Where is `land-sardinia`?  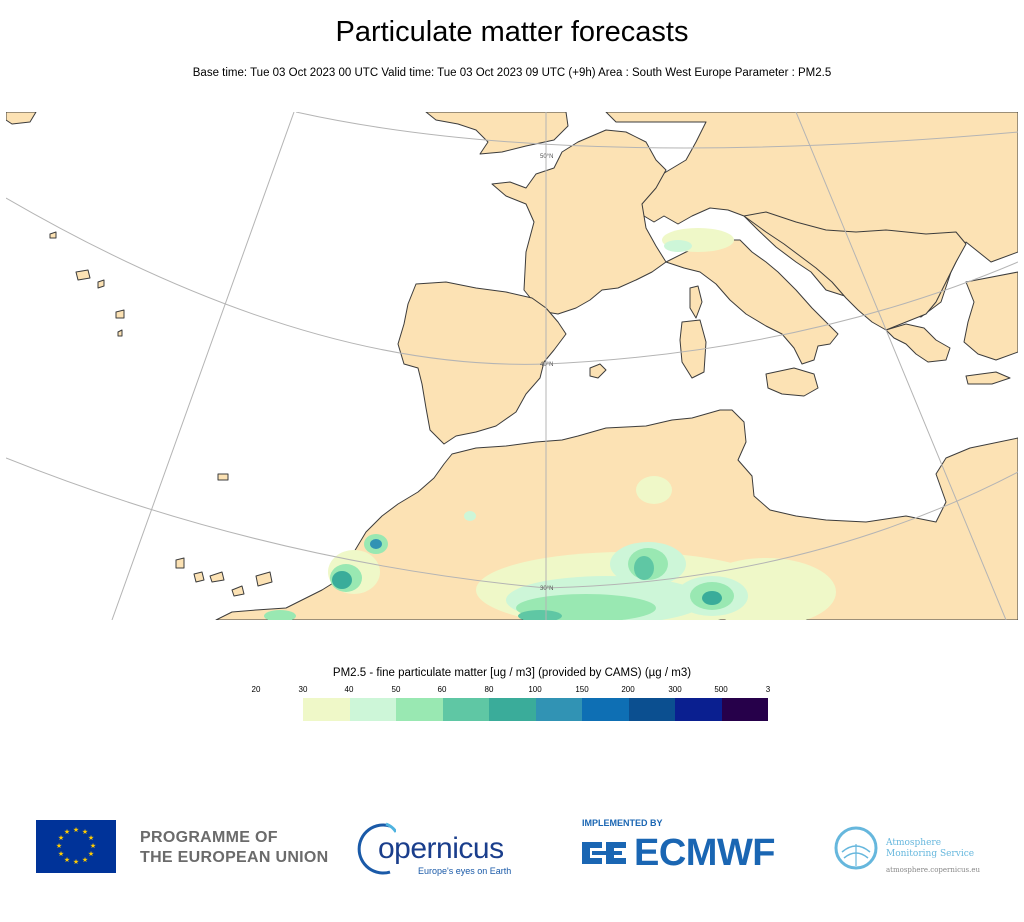
land-sardinia is located at coordinates (693, 349).